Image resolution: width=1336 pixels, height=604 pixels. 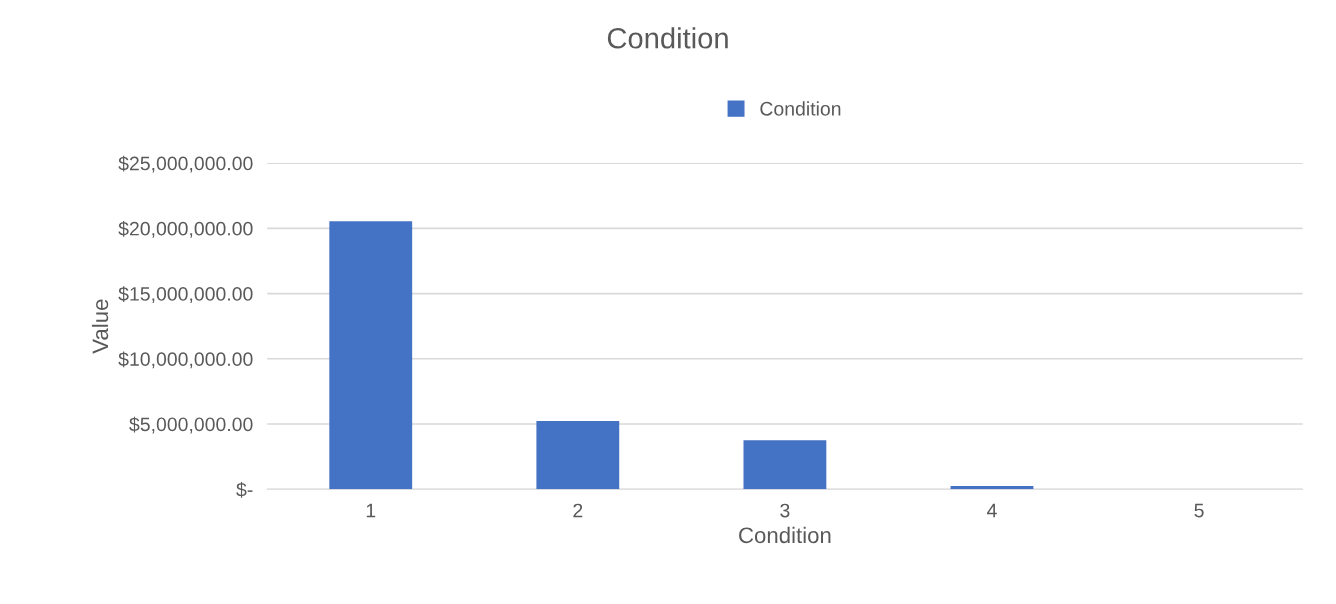 I want to click on y-tick-label: $-, so click(x=244, y=489).